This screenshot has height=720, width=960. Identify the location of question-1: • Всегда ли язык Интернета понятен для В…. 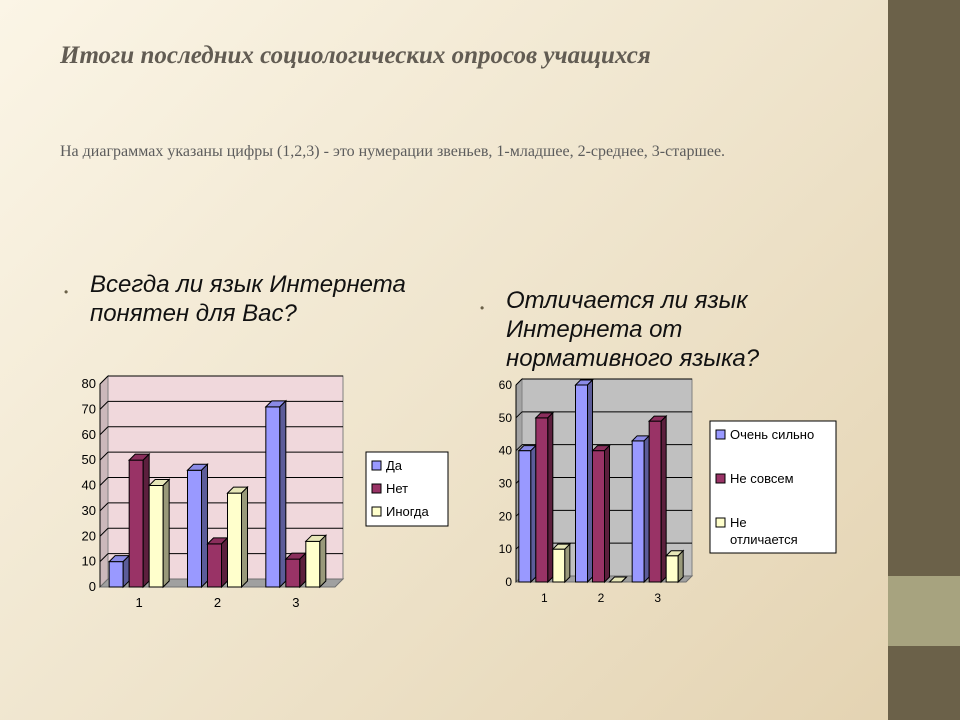
(237, 299).